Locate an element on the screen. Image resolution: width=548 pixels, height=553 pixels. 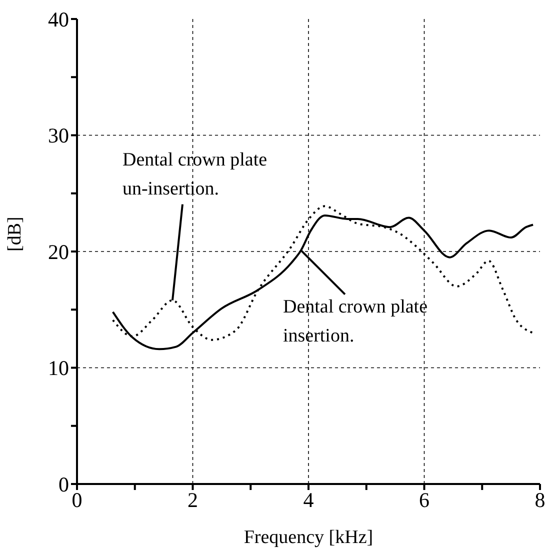
annotation: Dental crown plate insertion. is located at coordinates (355, 321).